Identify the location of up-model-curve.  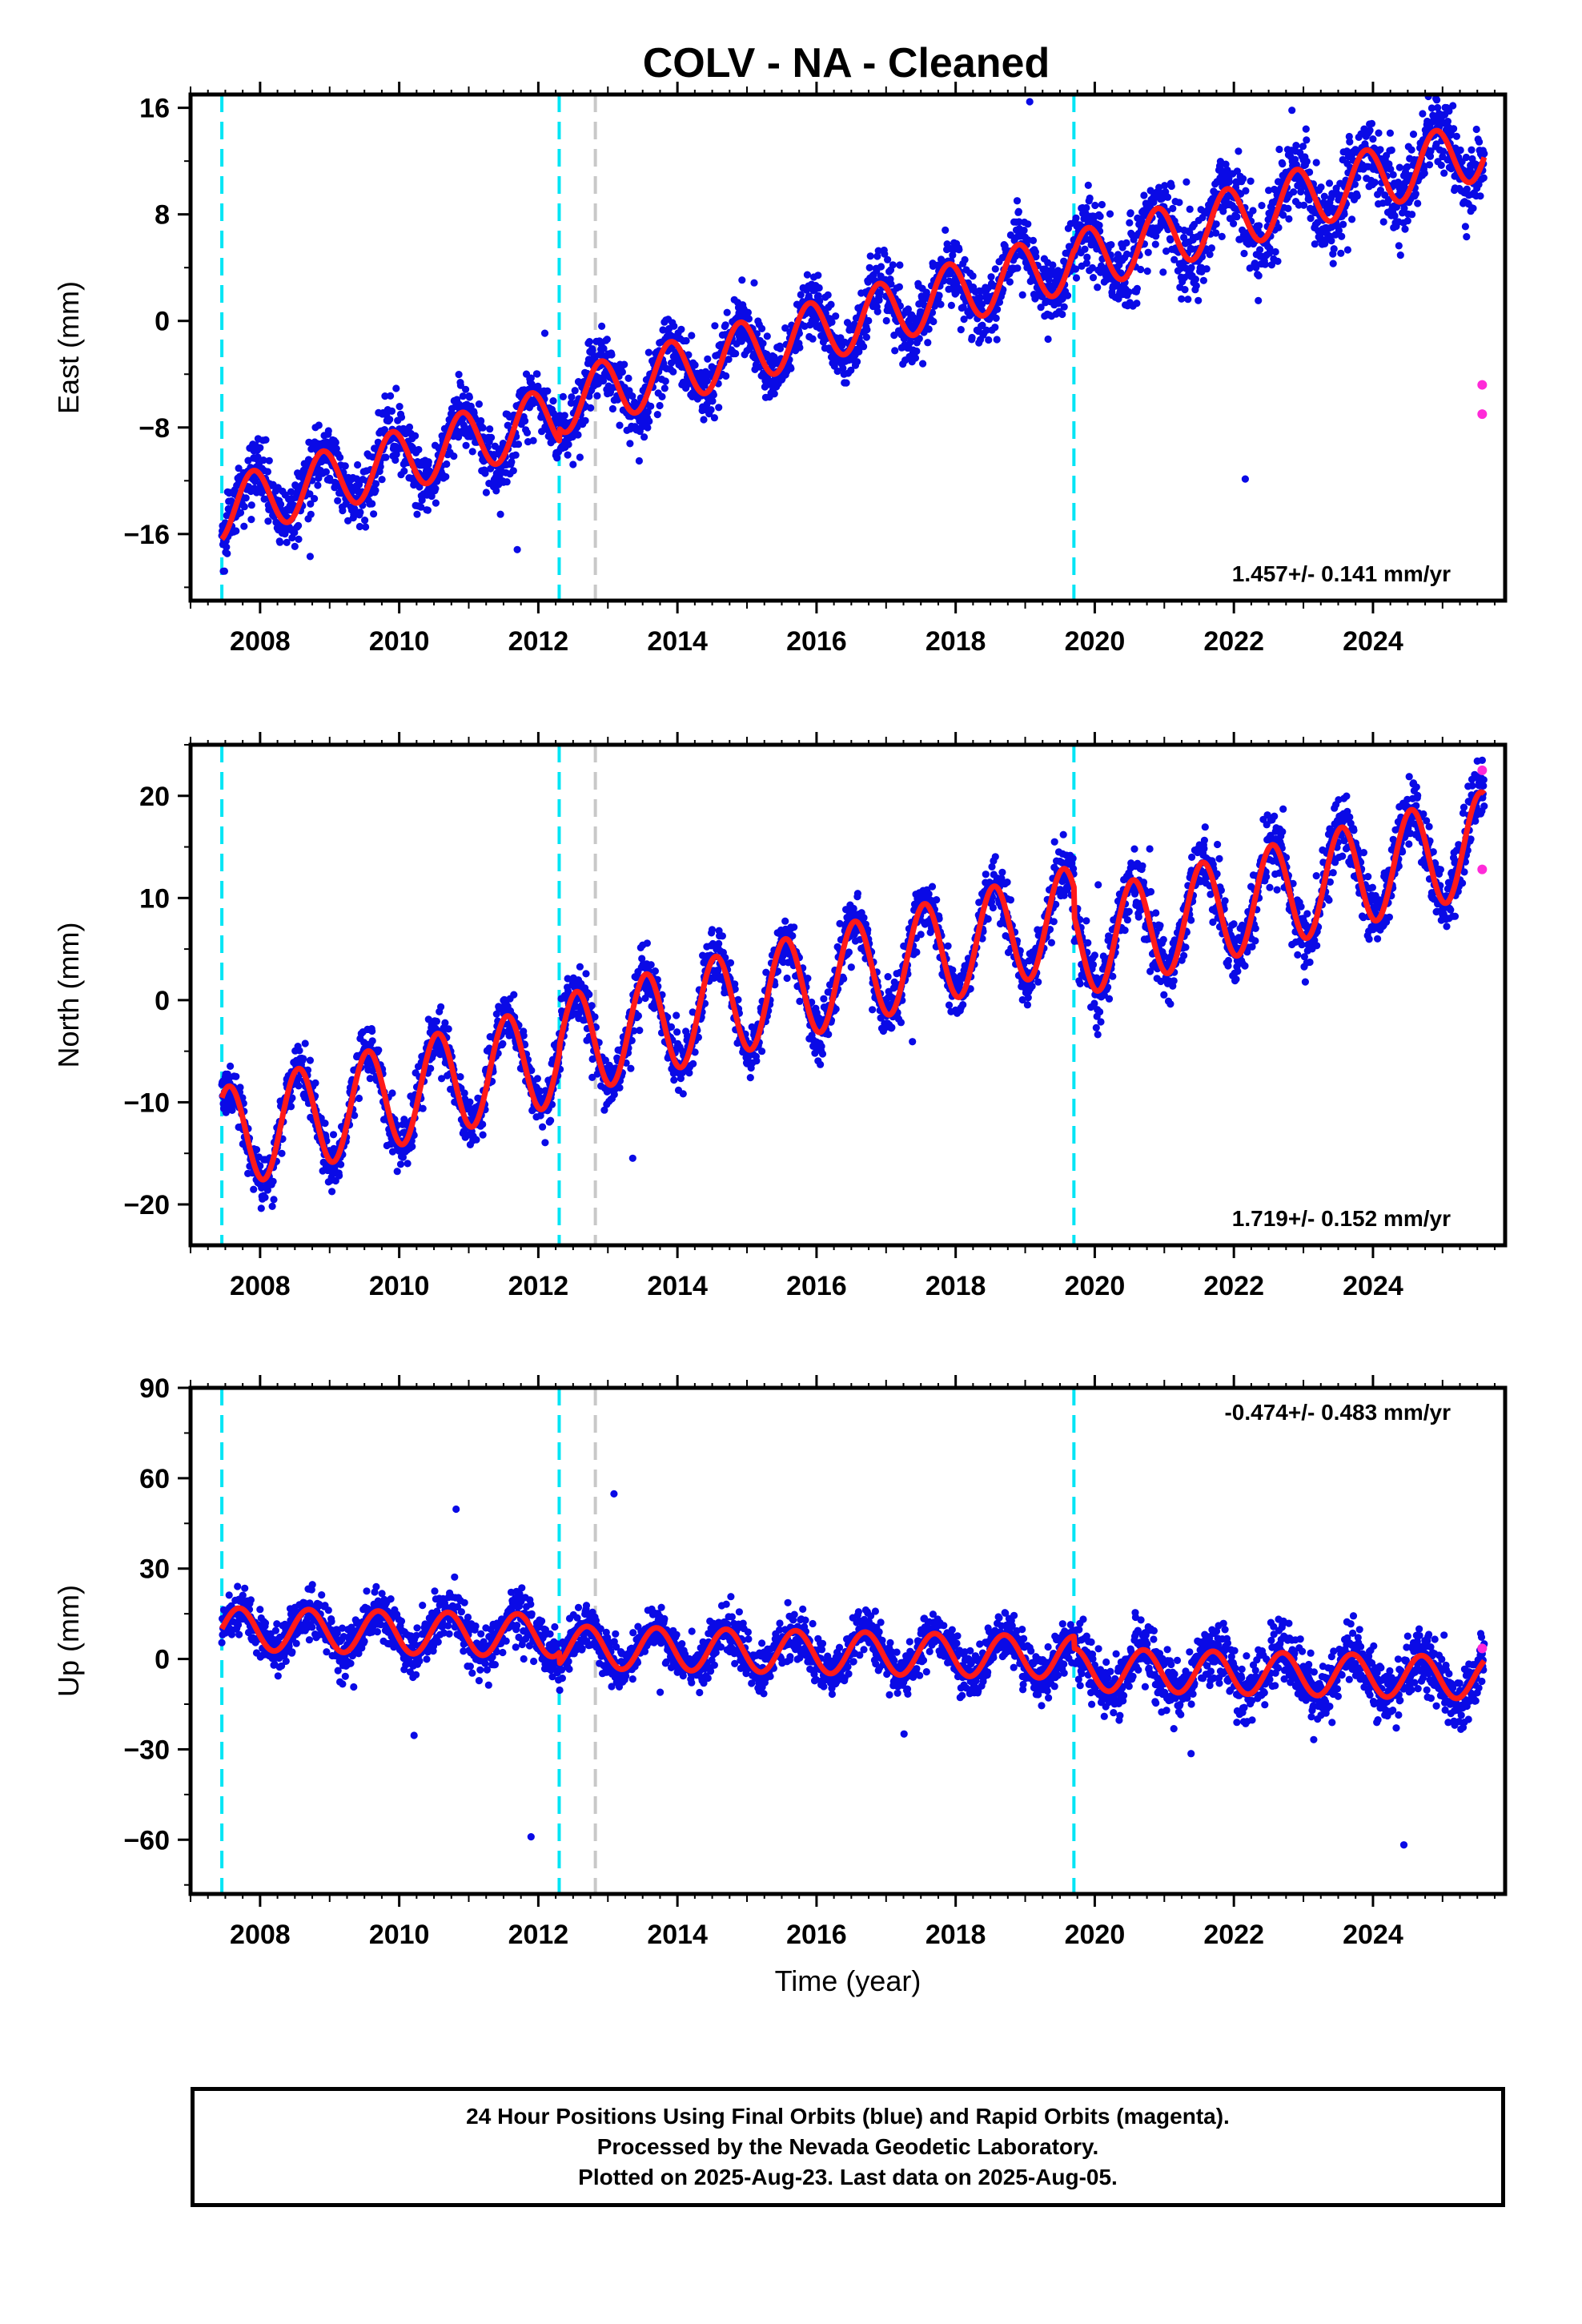
(853, 1653).